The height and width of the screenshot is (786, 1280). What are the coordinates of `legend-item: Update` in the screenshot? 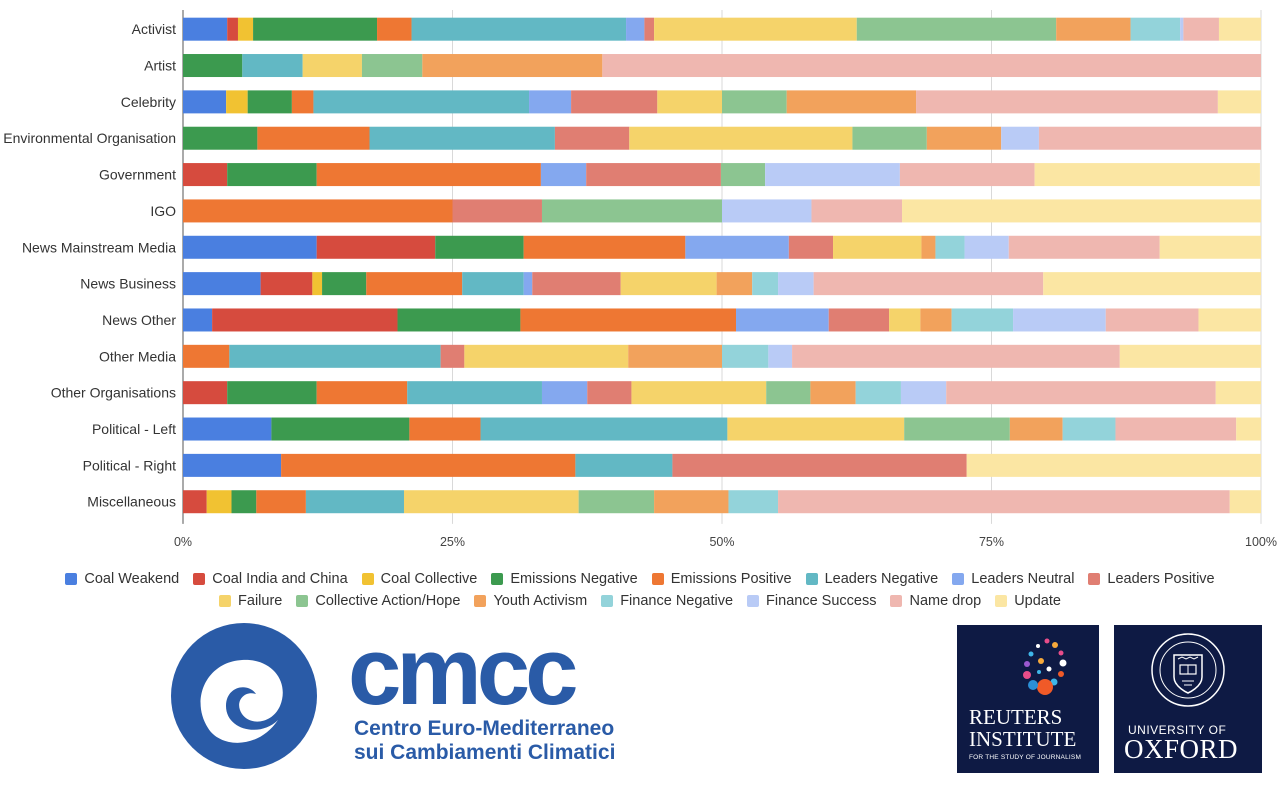 It's located at (1028, 601).